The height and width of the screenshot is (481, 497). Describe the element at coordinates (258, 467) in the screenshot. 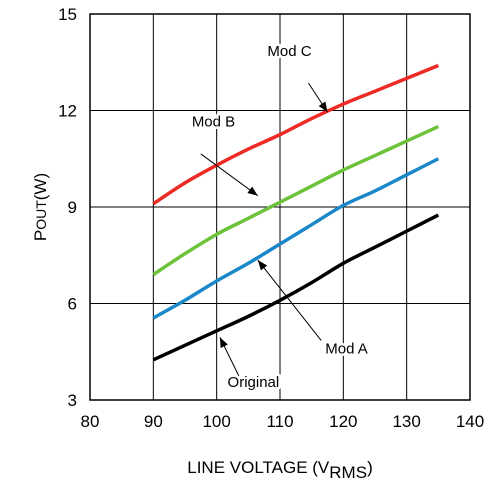

I see `x-axis-title-main: LINE VOLTAGE (V` at that location.